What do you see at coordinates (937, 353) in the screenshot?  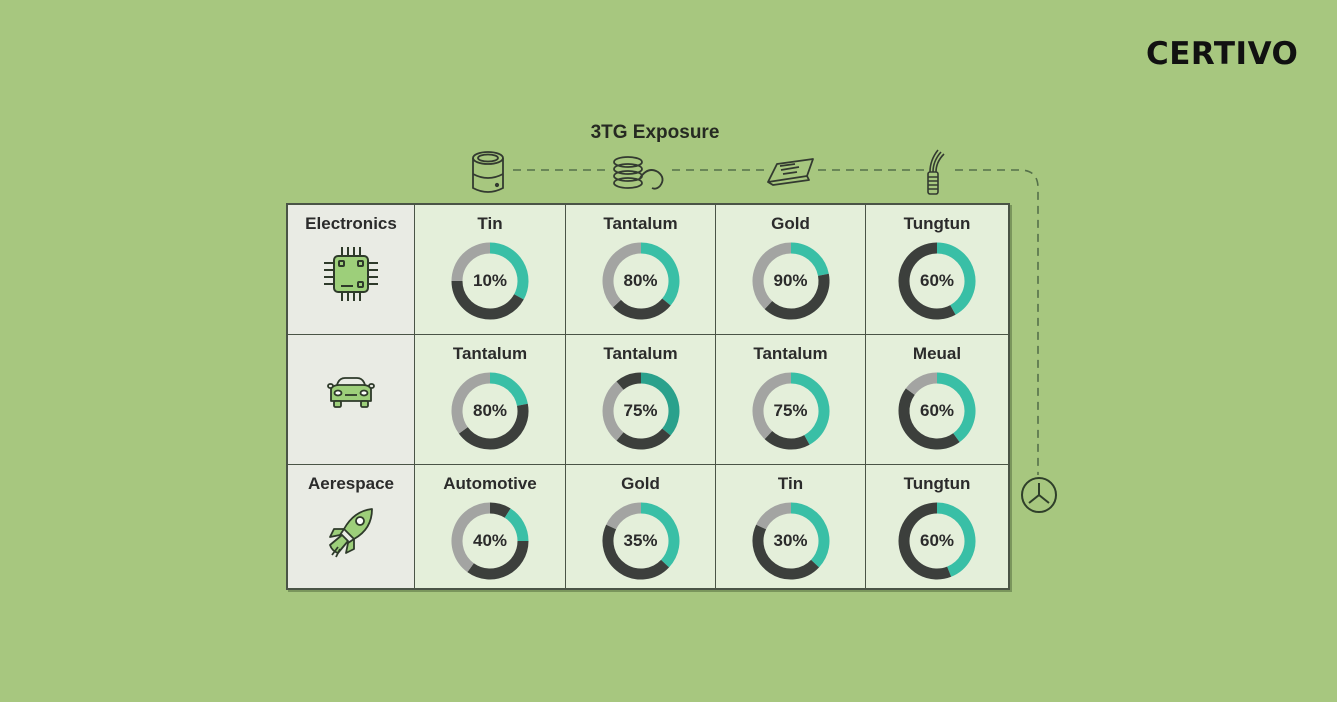 I see `metal-label: Meual` at bounding box center [937, 353].